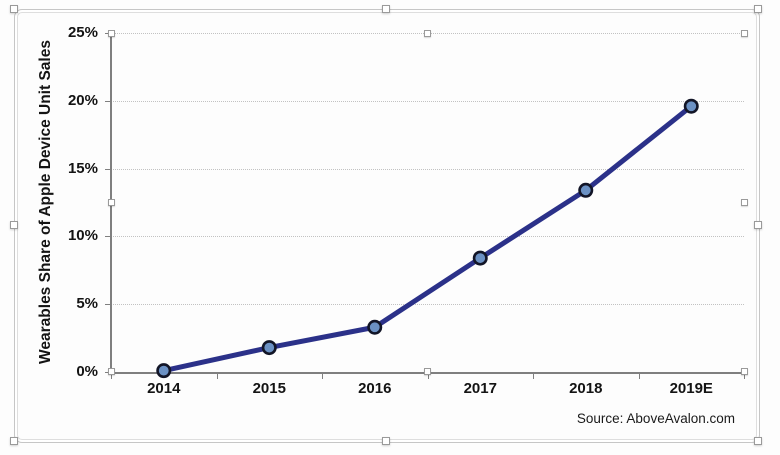 Image resolution: width=780 pixels, height=455 pixels. I want to click on x-axis-label: 2019E, so click(691, 388).